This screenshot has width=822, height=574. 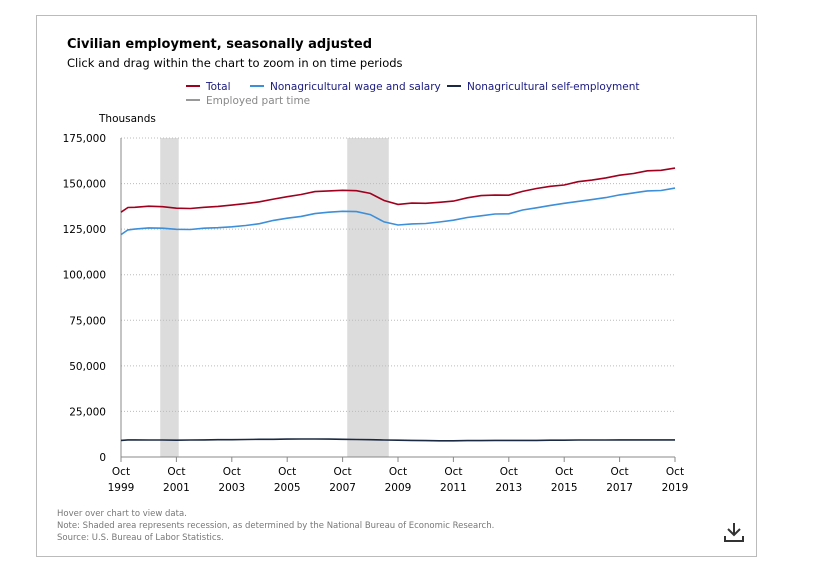 I want to click on x-tick-label: Oct 2019, so click(x=675, y=480).